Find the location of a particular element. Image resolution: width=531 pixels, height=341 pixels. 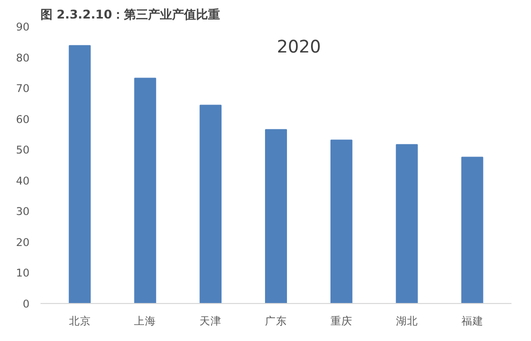

y-tick-label: 90 is located at coordinates (23, 27).